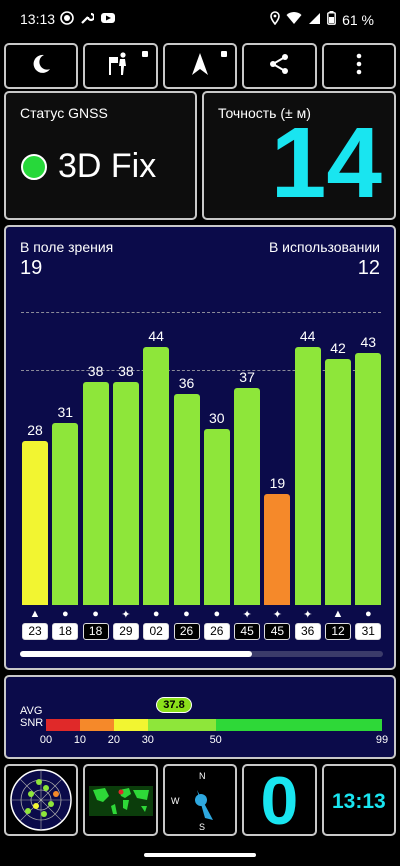  Describe the element at coordinates (368, 341) in the screenshot. I see `snr-value-label: 43` at that location.